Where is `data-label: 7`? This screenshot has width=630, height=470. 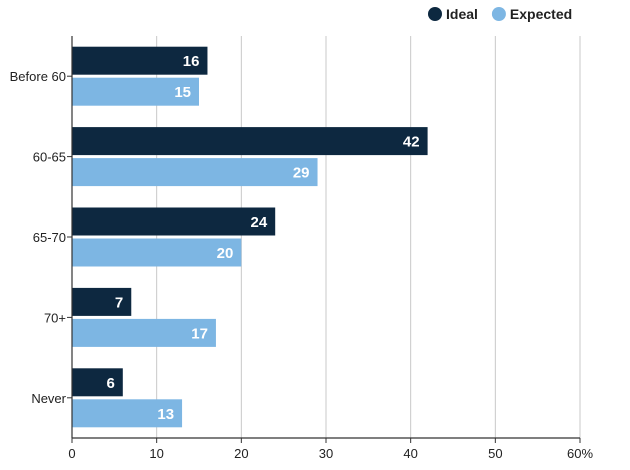 data-label: 7 is located at coordinates (119, 302).